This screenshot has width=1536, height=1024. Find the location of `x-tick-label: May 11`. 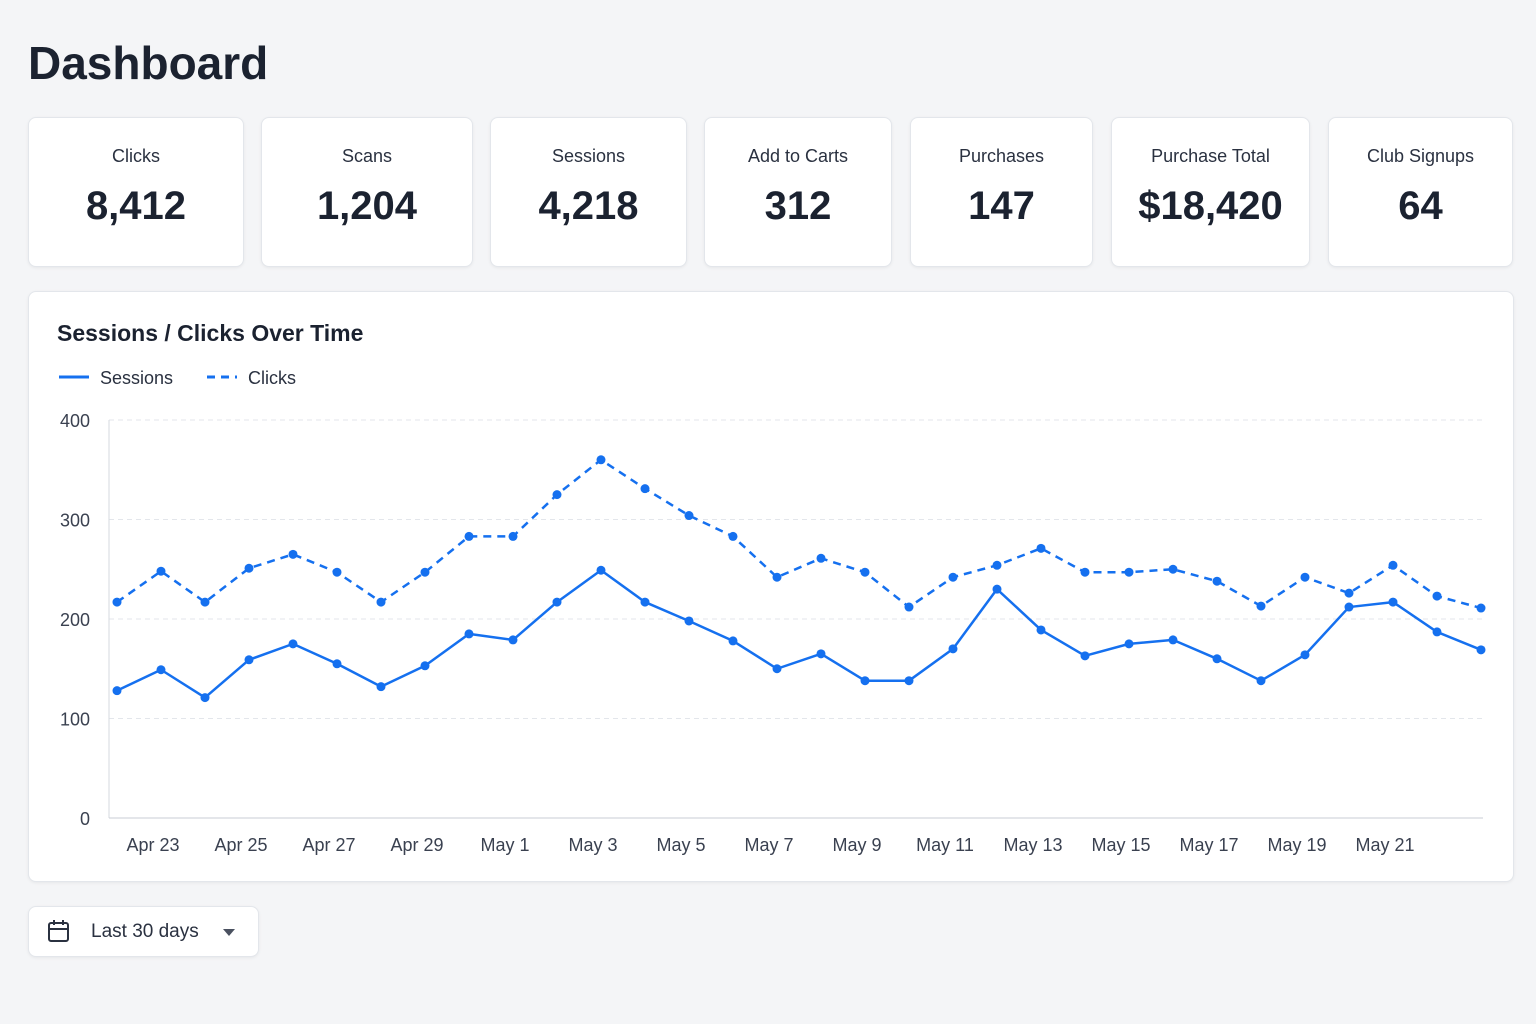

x-tick-label: May 11 is located at coordinates (945, 845).